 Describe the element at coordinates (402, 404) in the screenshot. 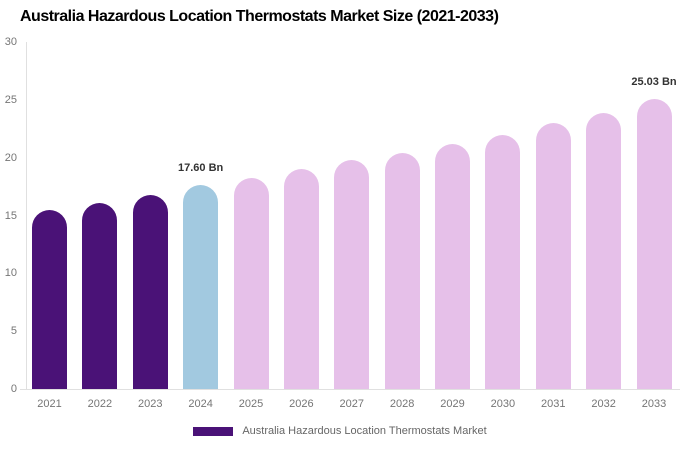

I see `x-category-label-2028: 2028` at that location.